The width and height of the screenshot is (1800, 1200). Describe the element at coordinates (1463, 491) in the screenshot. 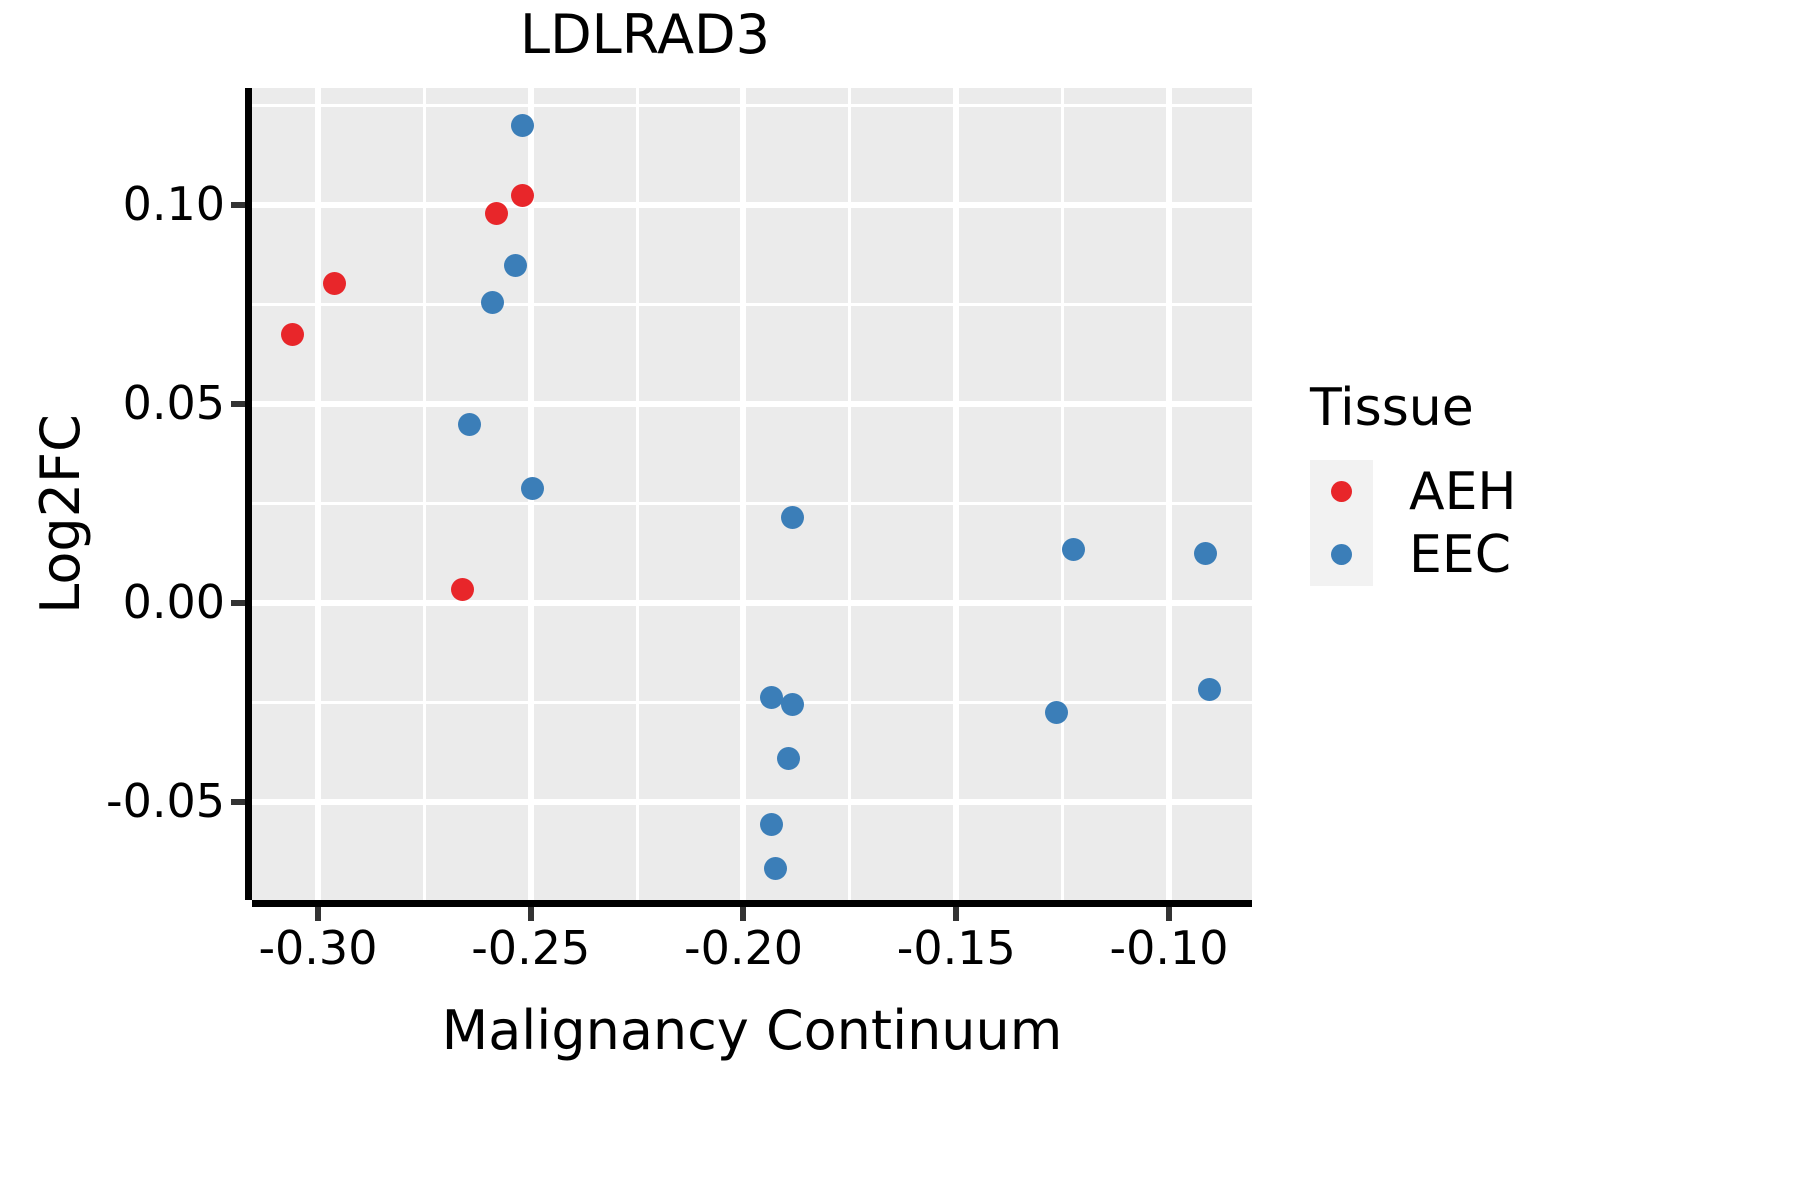

I see `legend-item-label: AEH` at that location.